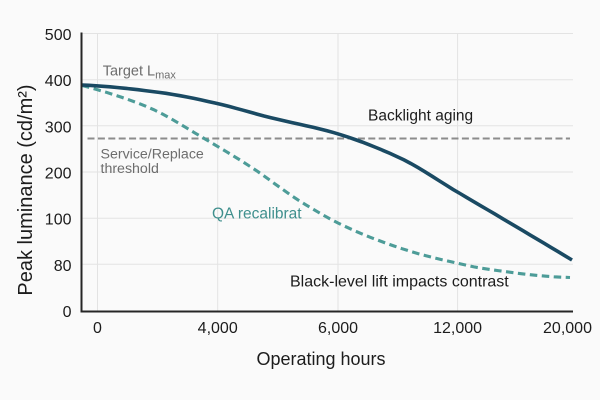 This screenshot has height=400, width=600. I want to click on svg-text: 500, so click(58, 35).